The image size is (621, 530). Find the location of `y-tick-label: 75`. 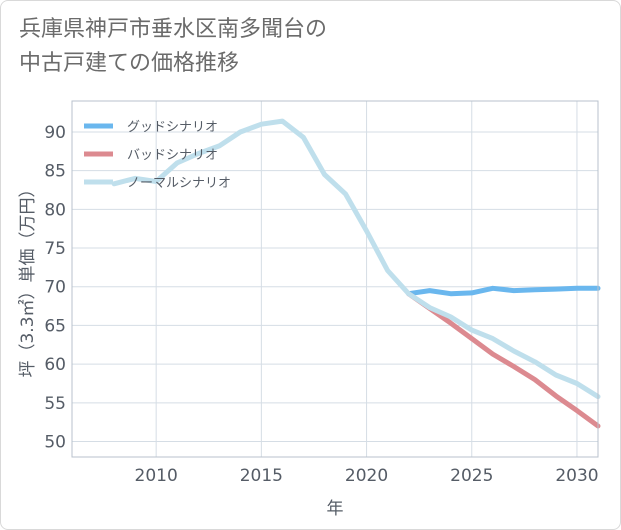

y-tick-label: 75 is located at coordinates (55, 249).